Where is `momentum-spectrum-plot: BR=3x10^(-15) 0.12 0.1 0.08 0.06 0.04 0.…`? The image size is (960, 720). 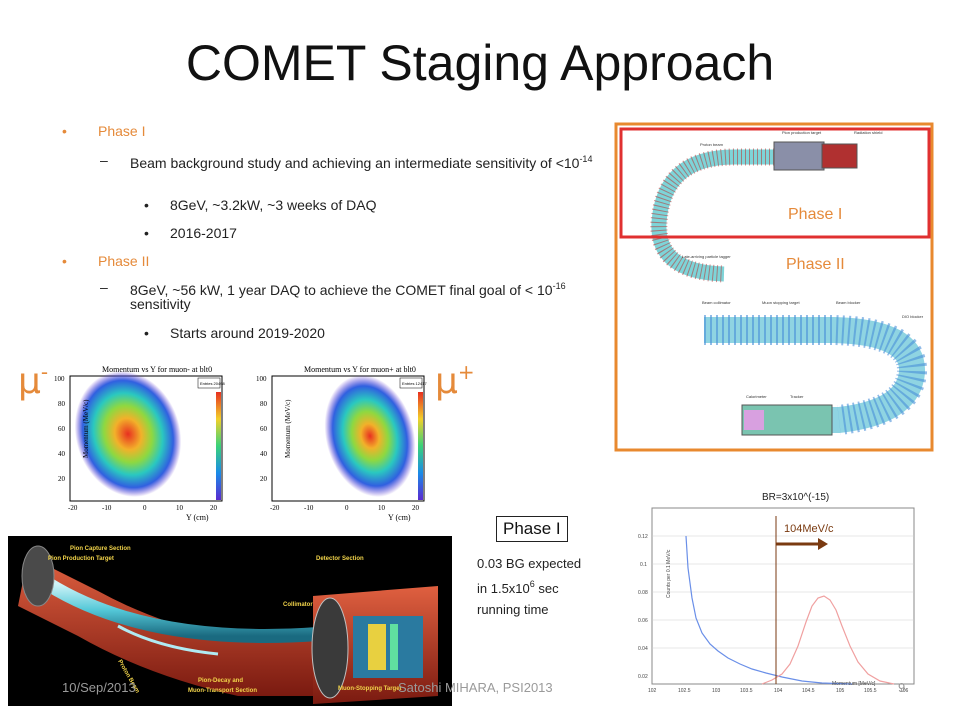 momentum-spectrum-plot: BR=3x10^(-15) 0.12 0.1 0.08 0.06 0.04 0.… is located at coordinates (772, 593).